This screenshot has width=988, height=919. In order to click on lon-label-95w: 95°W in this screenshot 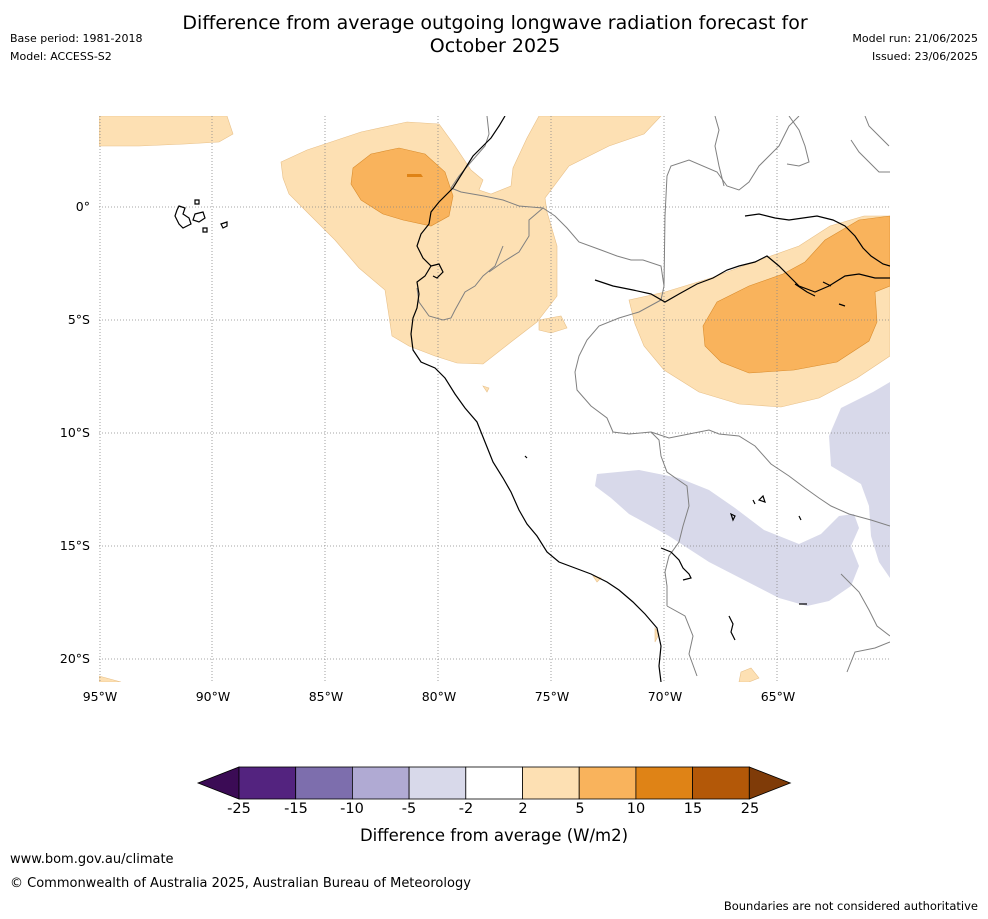, I will do `click(100, 696)`.